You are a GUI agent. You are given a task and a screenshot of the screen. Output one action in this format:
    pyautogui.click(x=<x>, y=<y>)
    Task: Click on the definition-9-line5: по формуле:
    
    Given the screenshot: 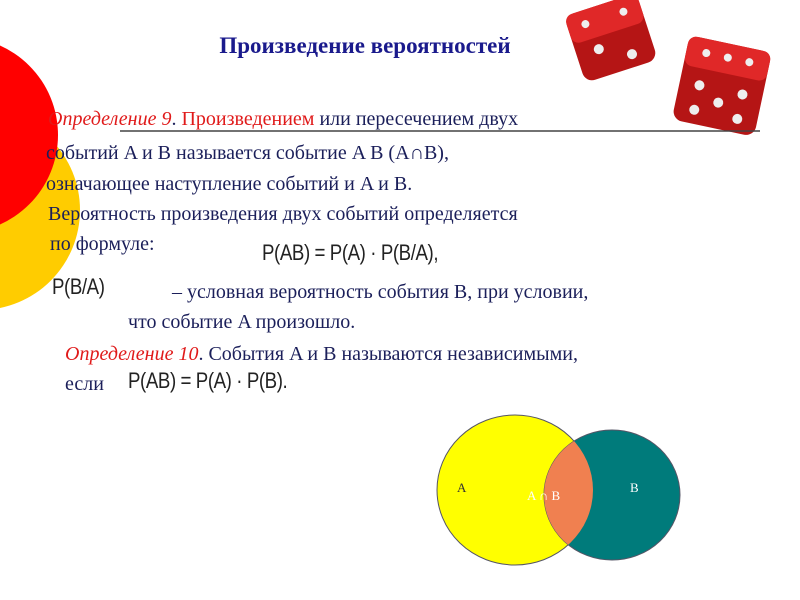 What is the action you would take?
    pyautogui.click(x=102, y=244)
    